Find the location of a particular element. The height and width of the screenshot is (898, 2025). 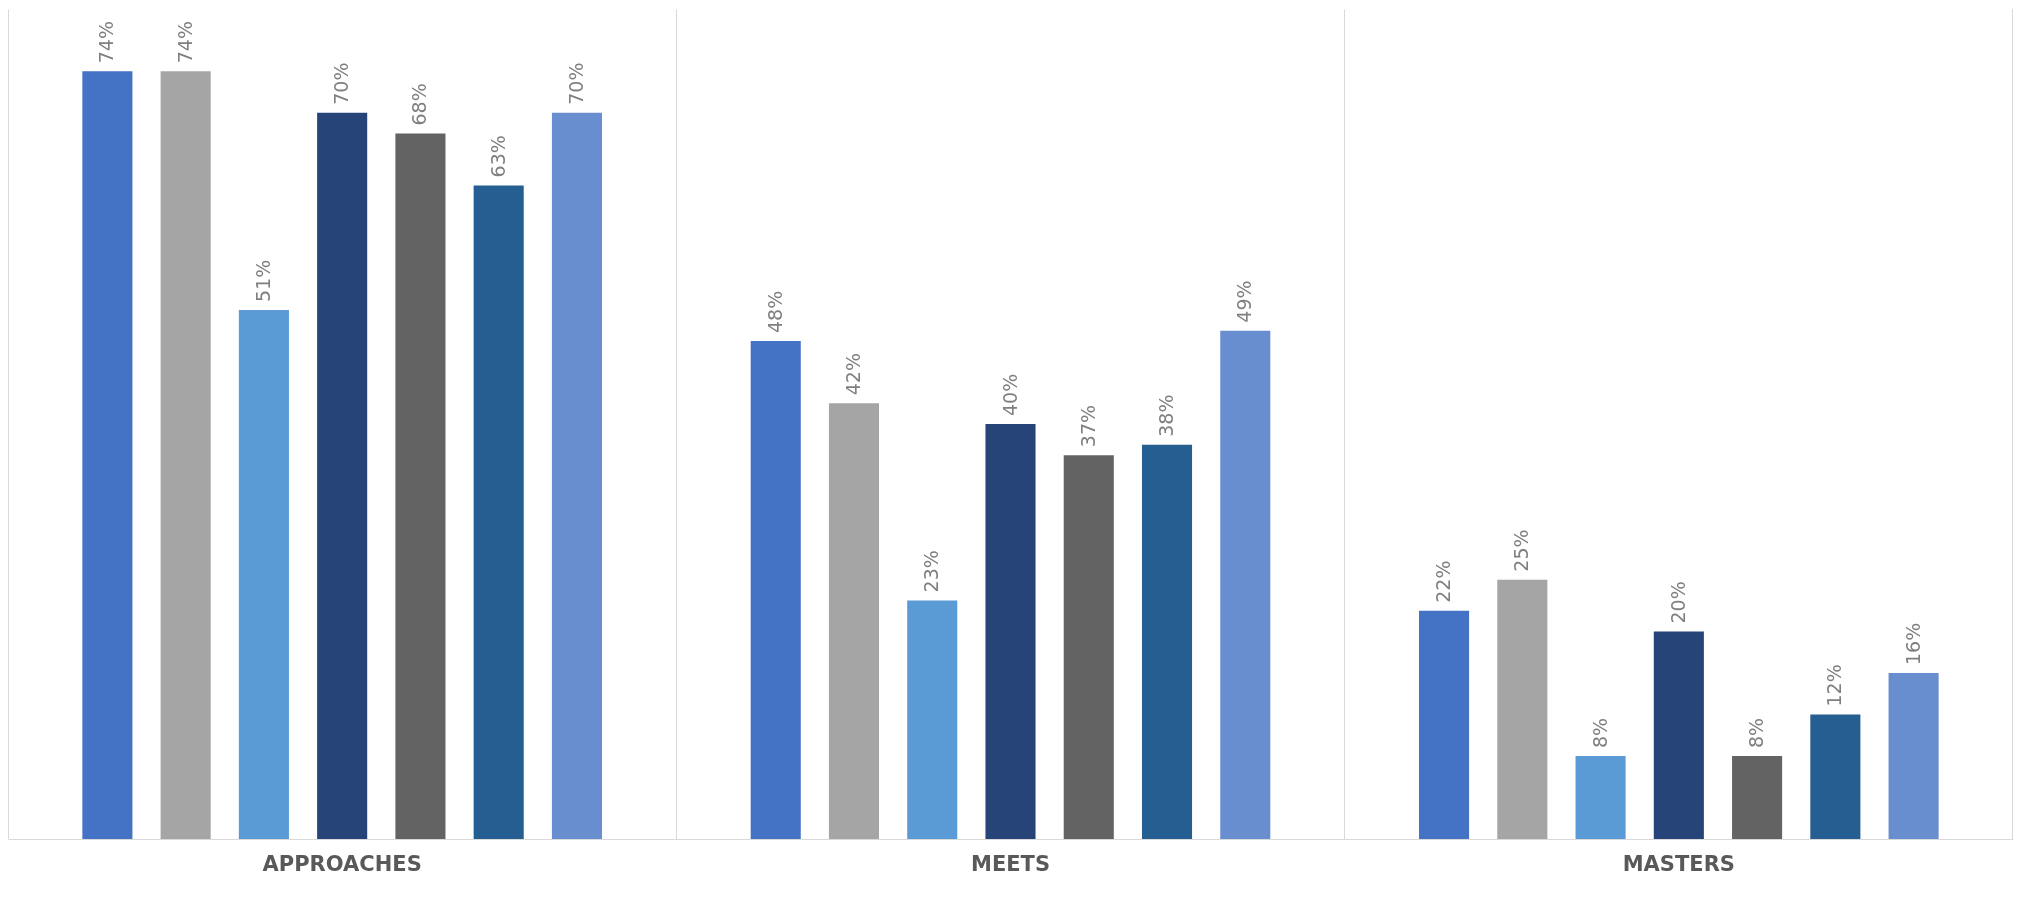

x-tick-label: APPROACHES is located at coordinates (342, 863).